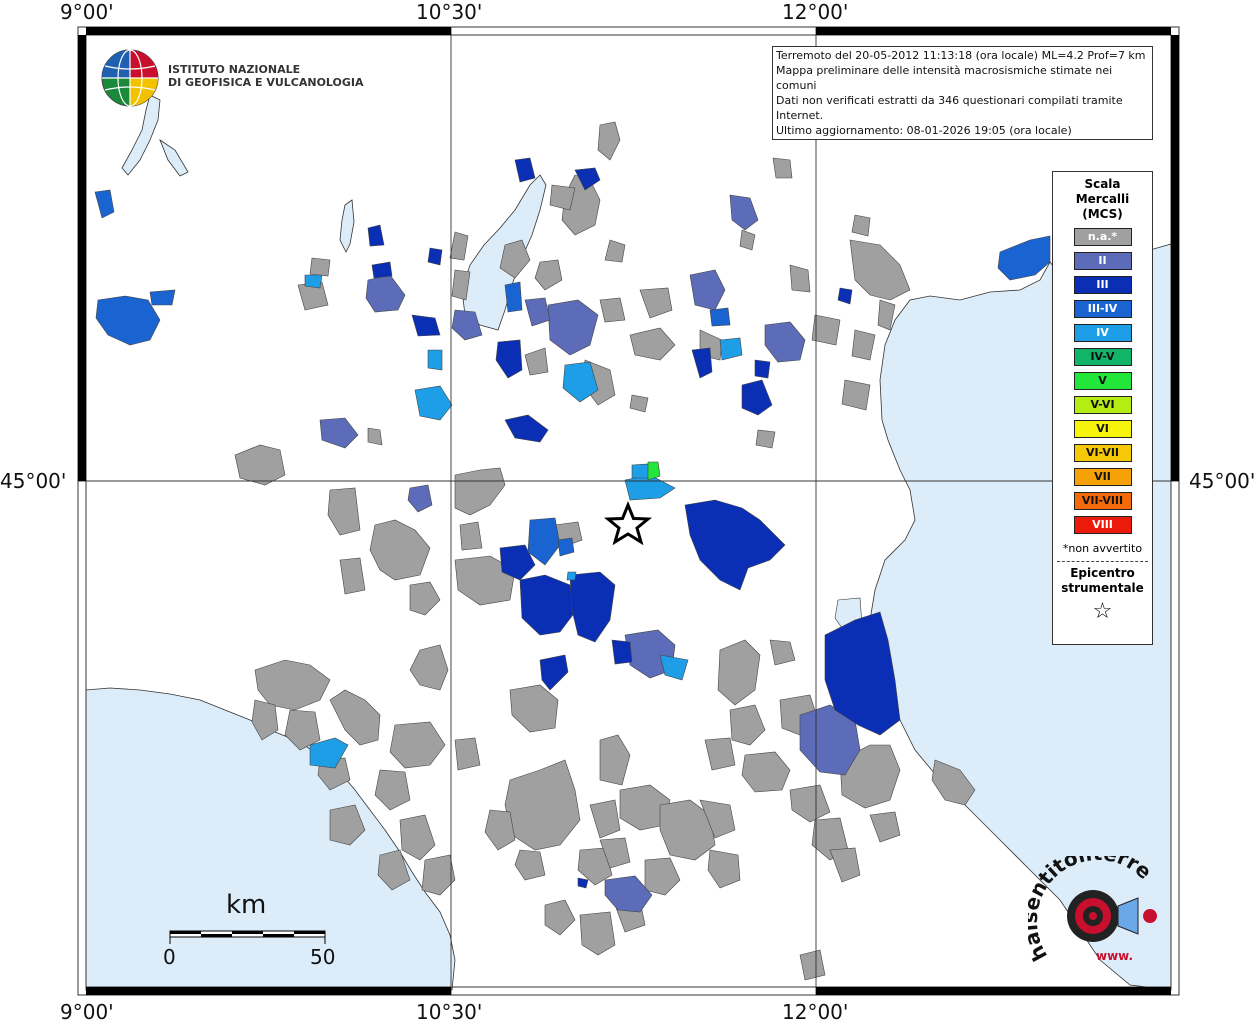 Image resolution: width=1255 pixels, height=1024 pixels. What do you see at coordinates (1102, 333) in the screenshot?
I see `legend-swatch: IV` at bounding box center [1102, 333].